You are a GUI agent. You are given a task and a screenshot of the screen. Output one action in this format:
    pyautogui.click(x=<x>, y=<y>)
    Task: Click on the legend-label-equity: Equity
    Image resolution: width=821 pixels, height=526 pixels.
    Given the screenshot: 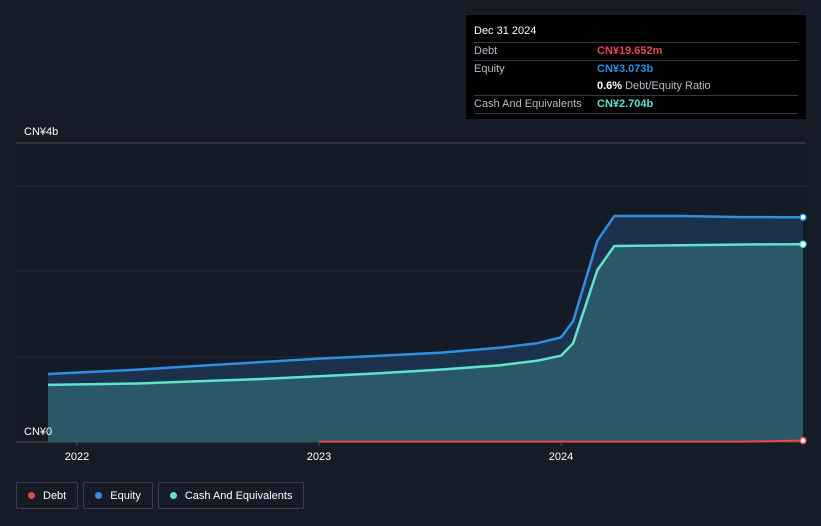 What is the action you would take?
    pyautogui.click(x=125, y=495)
    